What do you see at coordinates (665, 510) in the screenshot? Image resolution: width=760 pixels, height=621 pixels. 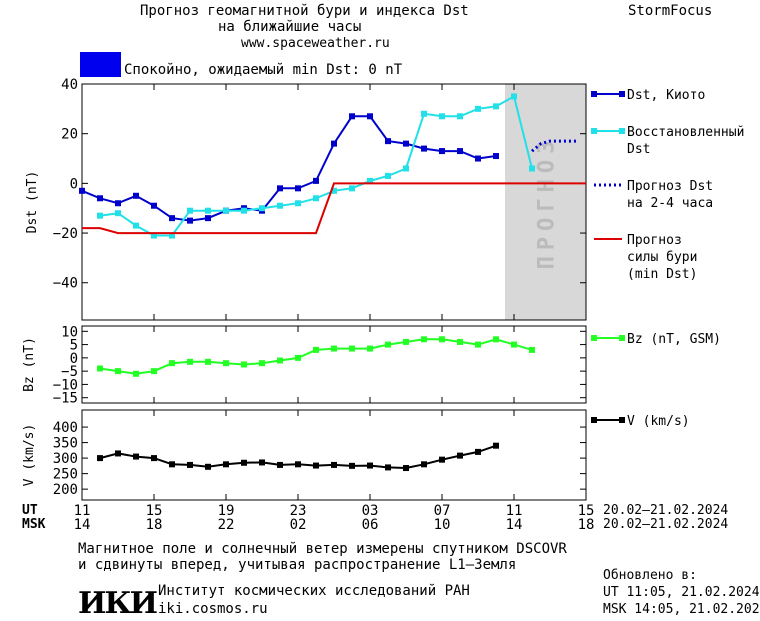 I see `date-range-ut: 20.02–21.02.2024` at bounding box center [665, 510].